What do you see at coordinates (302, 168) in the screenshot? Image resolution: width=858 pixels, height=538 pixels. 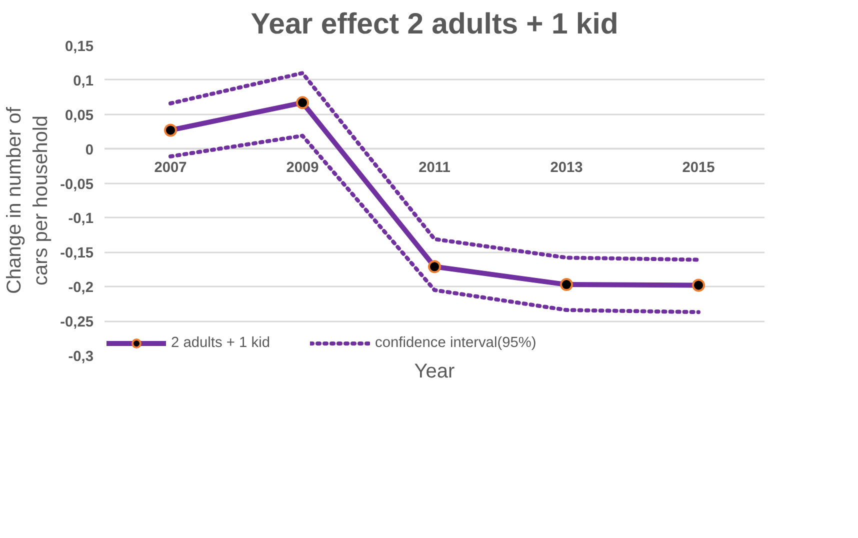 I see `x-tick-label: 2009` at bounding box center [302, 168].